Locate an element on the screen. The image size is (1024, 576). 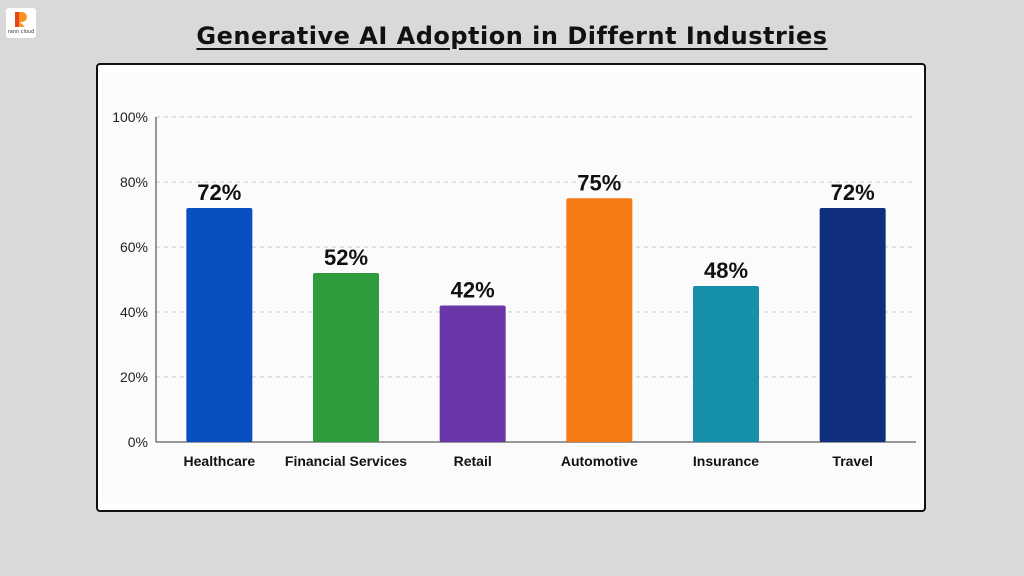
x-category-label: Financial Services is located at coordinates (346, 461).